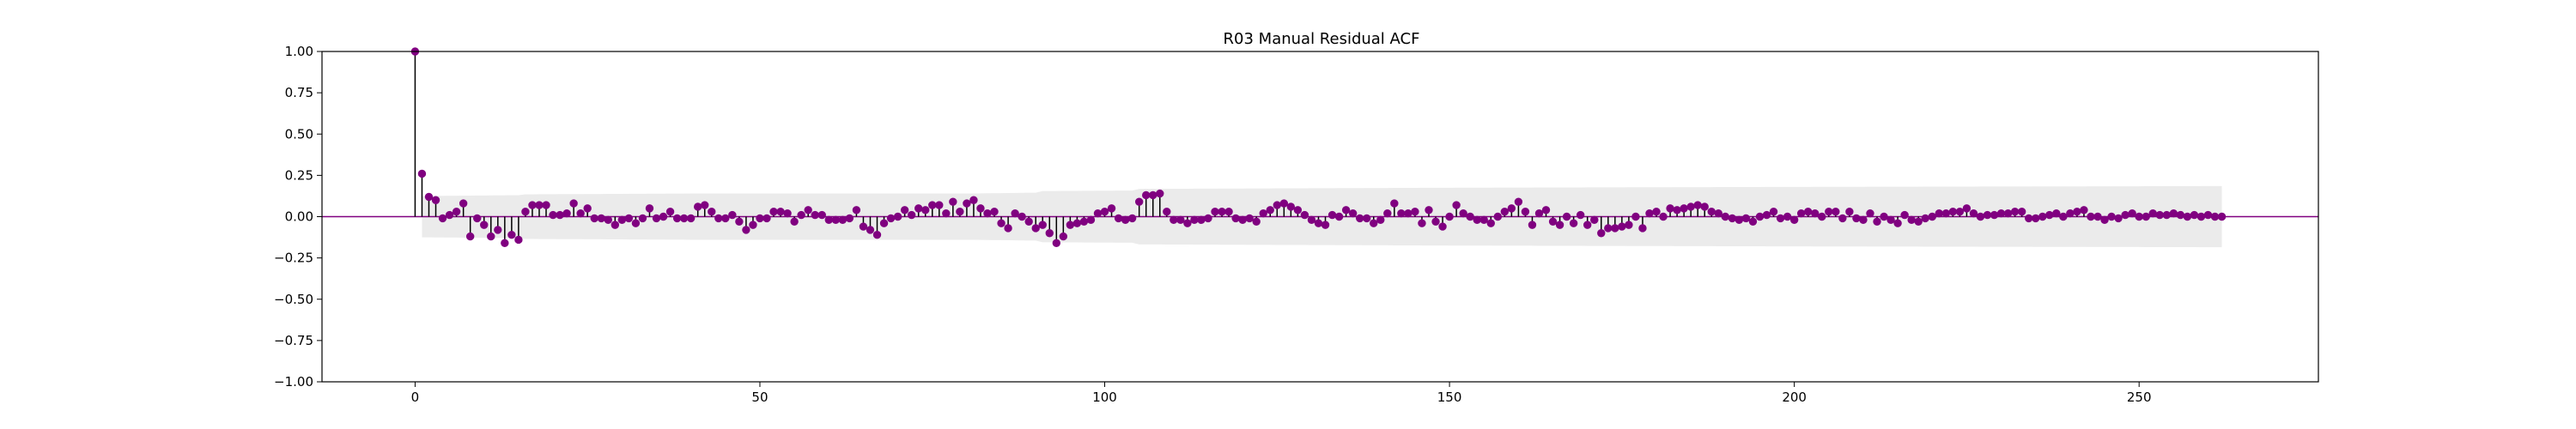 This screenshot has width=2576, height=429. What do you see at coordinates (299, 217) in the screenshot?
I see `y-tick-label: 0.00` at bounding box center [299, 217].